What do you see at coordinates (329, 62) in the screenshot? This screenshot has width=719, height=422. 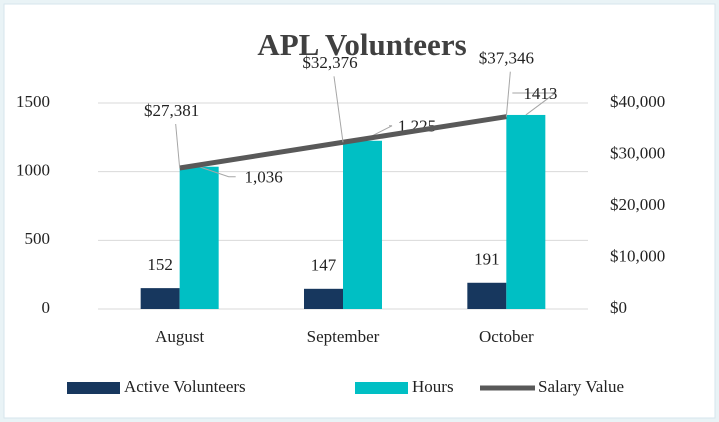 I see `data-label: $32,376` at bounding box center [329, 62].